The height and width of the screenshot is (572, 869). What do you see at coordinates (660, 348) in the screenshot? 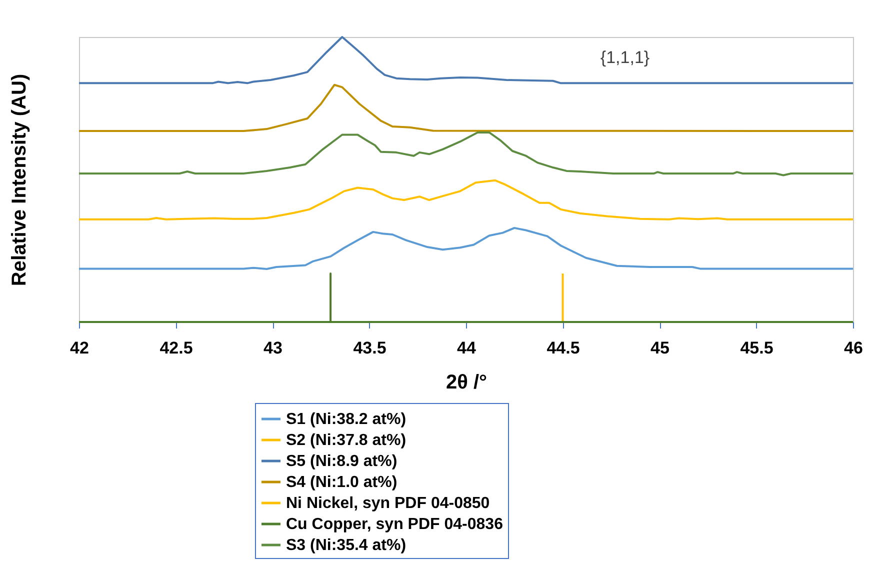
I see `x-tick-label: 45` at bounding box center [660, 348].